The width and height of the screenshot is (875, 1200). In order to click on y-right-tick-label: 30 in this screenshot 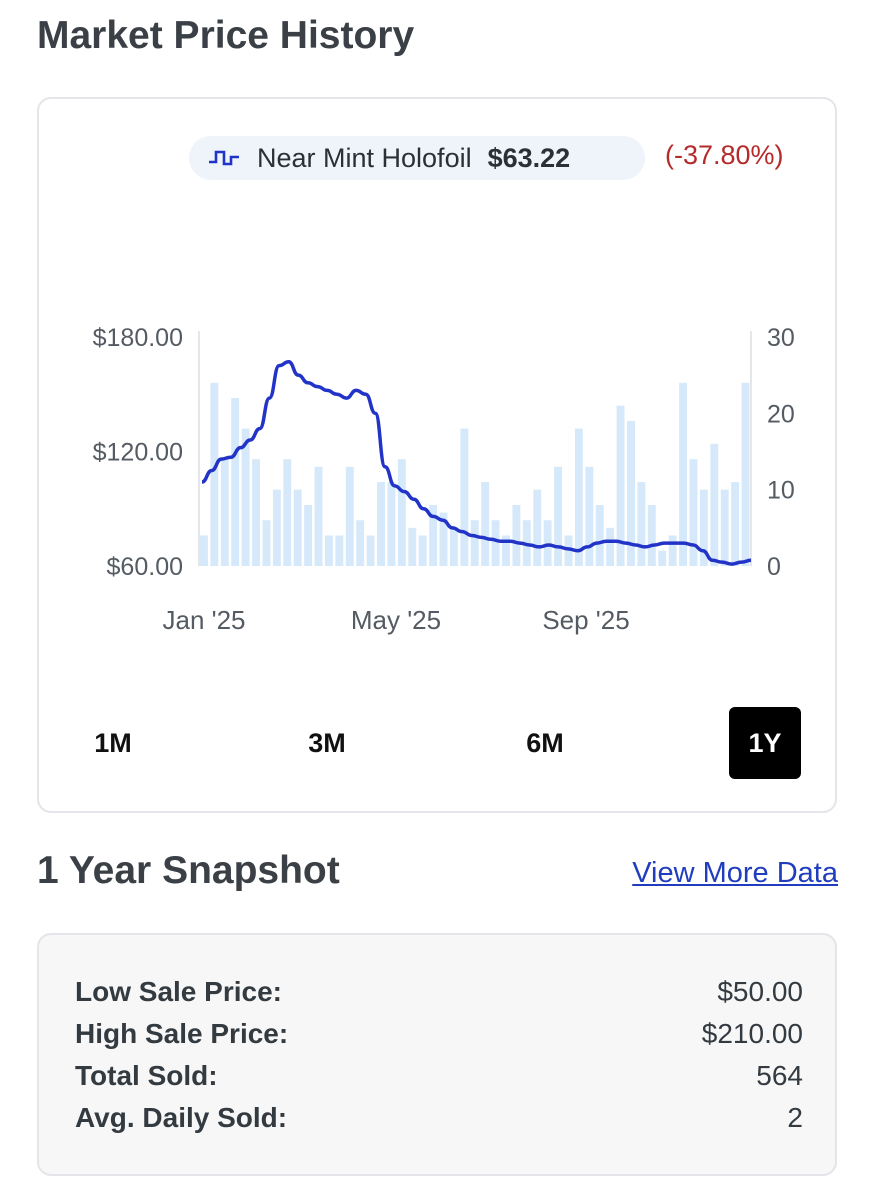, I will do `click(781, 338)`.